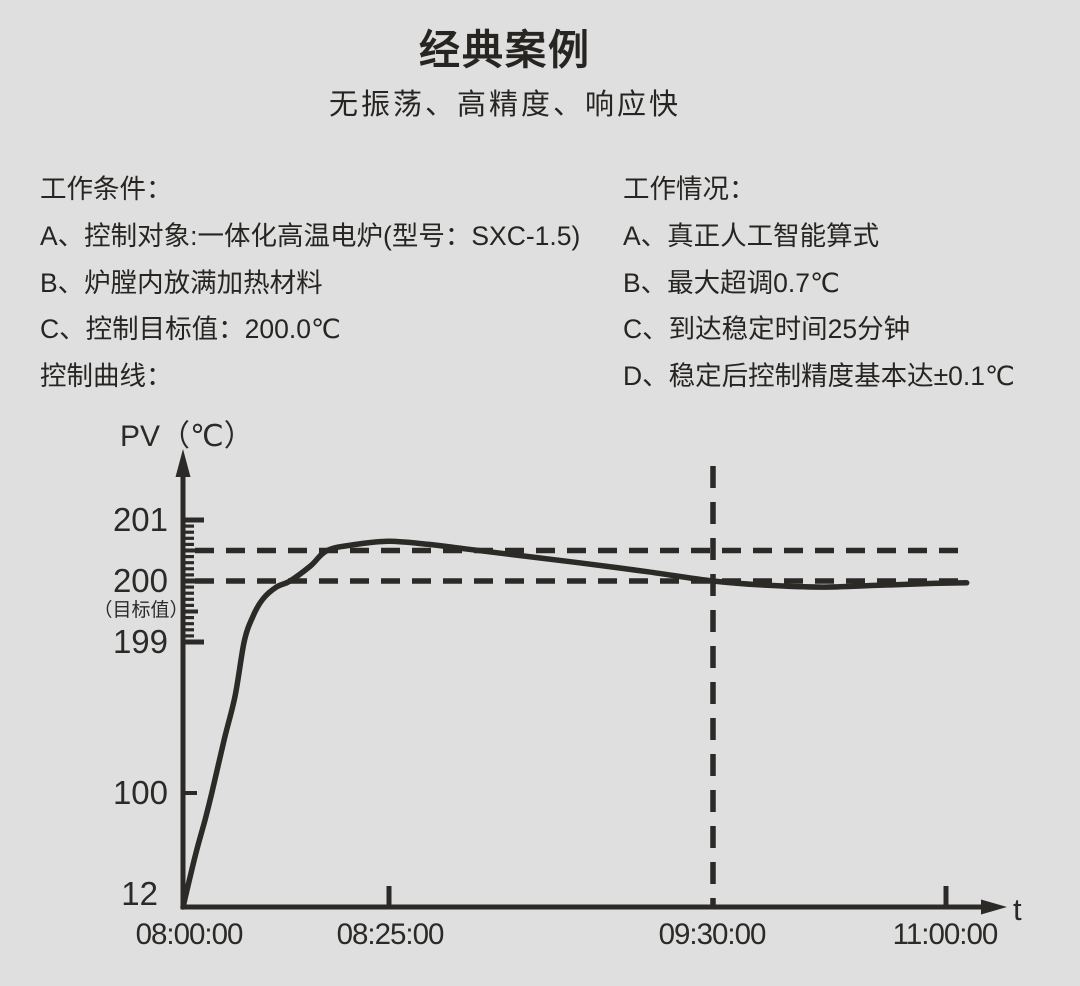 The height and width of the screenshot is (986, 1080). I want to click on x-tick-label: 09:30:00, so click(712, 934).